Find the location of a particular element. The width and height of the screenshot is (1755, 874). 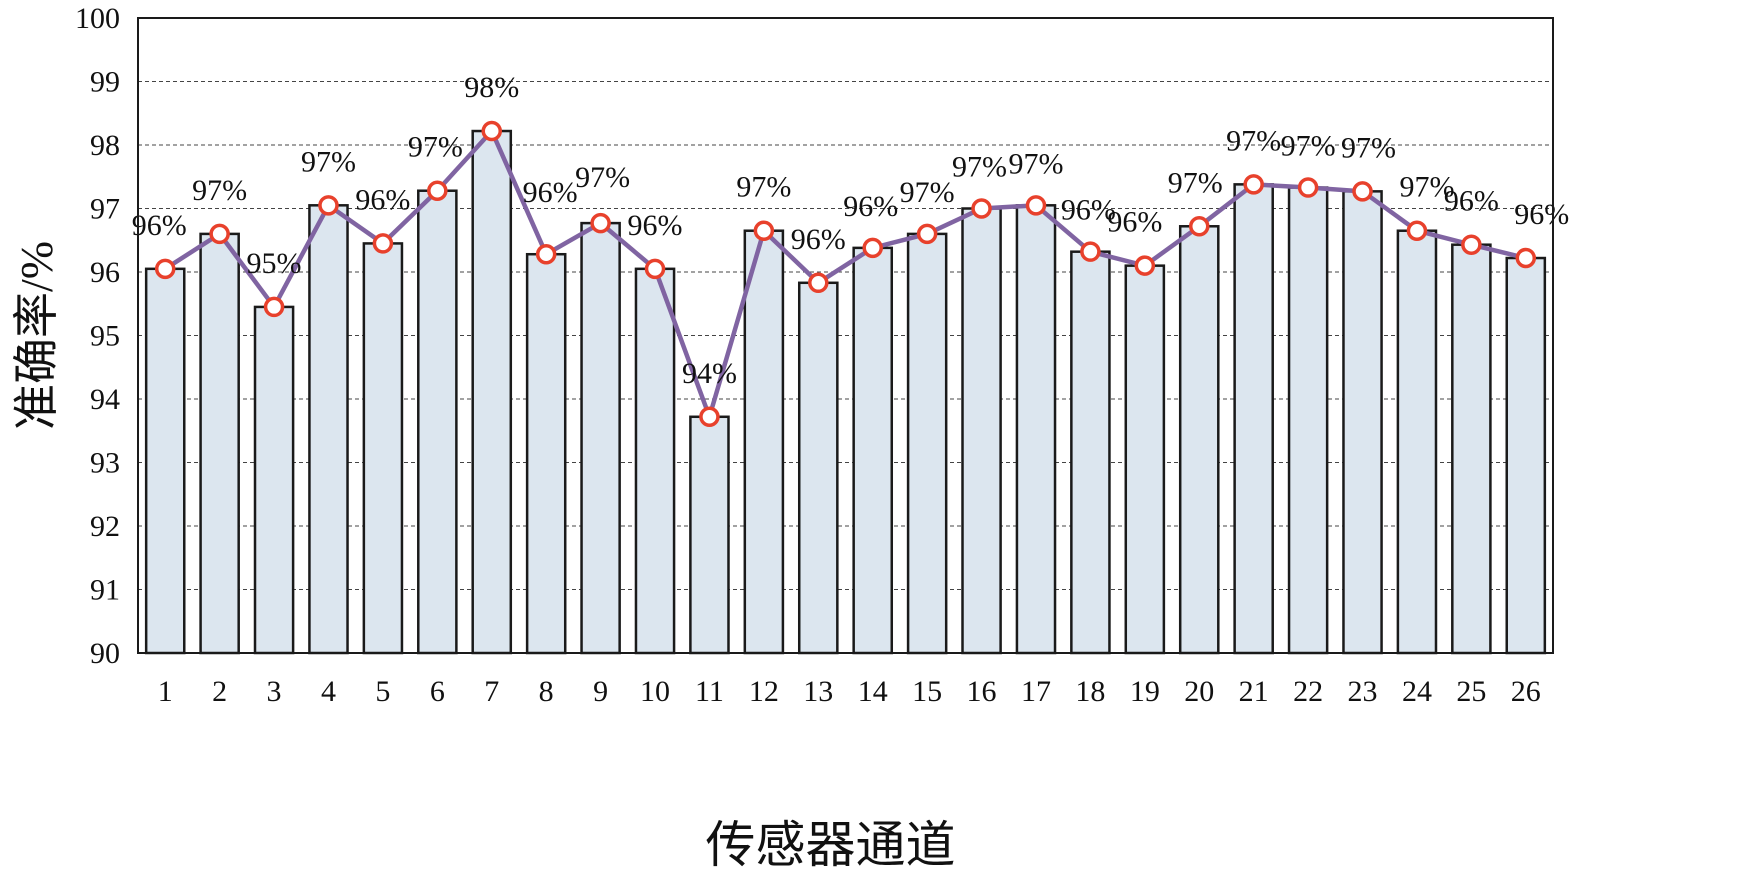

data-label: 95% is located at coordinates (274, 263).